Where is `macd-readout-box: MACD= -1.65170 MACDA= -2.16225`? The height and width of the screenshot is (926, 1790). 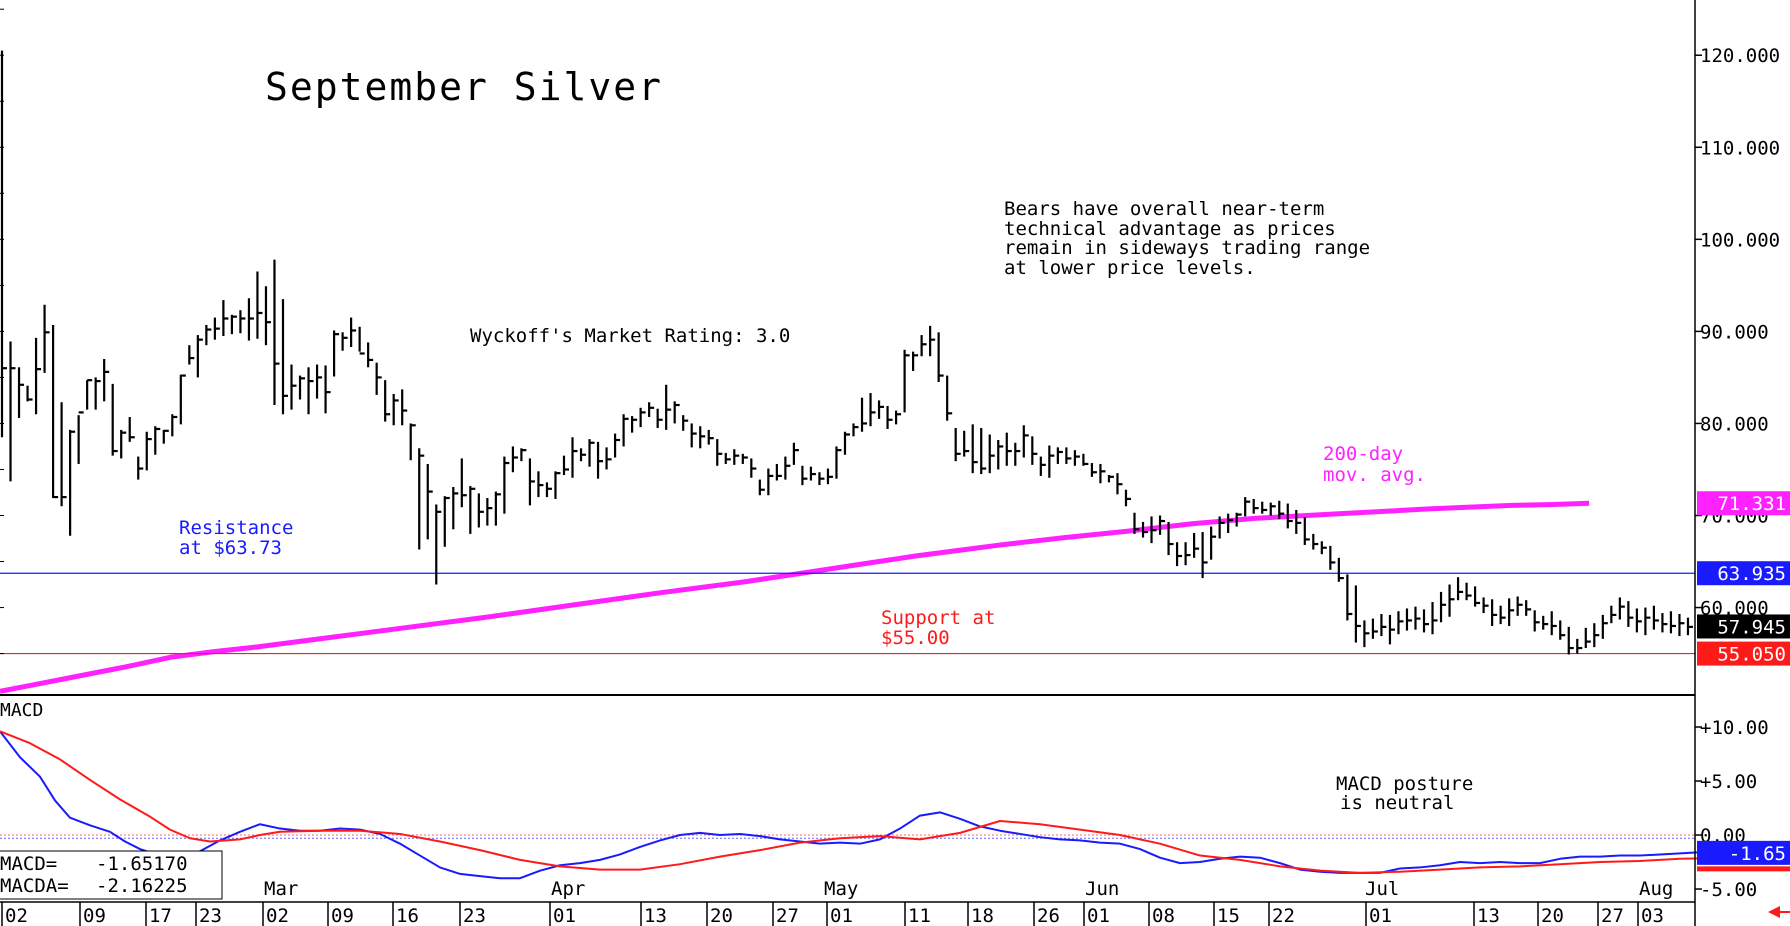
macd-readout-box: MACD= -1.65170 MACDA= -2.16225 is located at coordinates (111, 875).